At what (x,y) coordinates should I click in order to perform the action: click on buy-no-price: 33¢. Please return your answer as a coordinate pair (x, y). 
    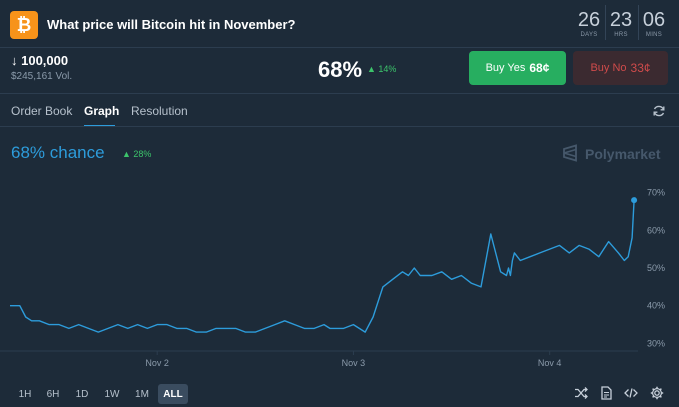
    Looking at the image, I should click on (640, 68).